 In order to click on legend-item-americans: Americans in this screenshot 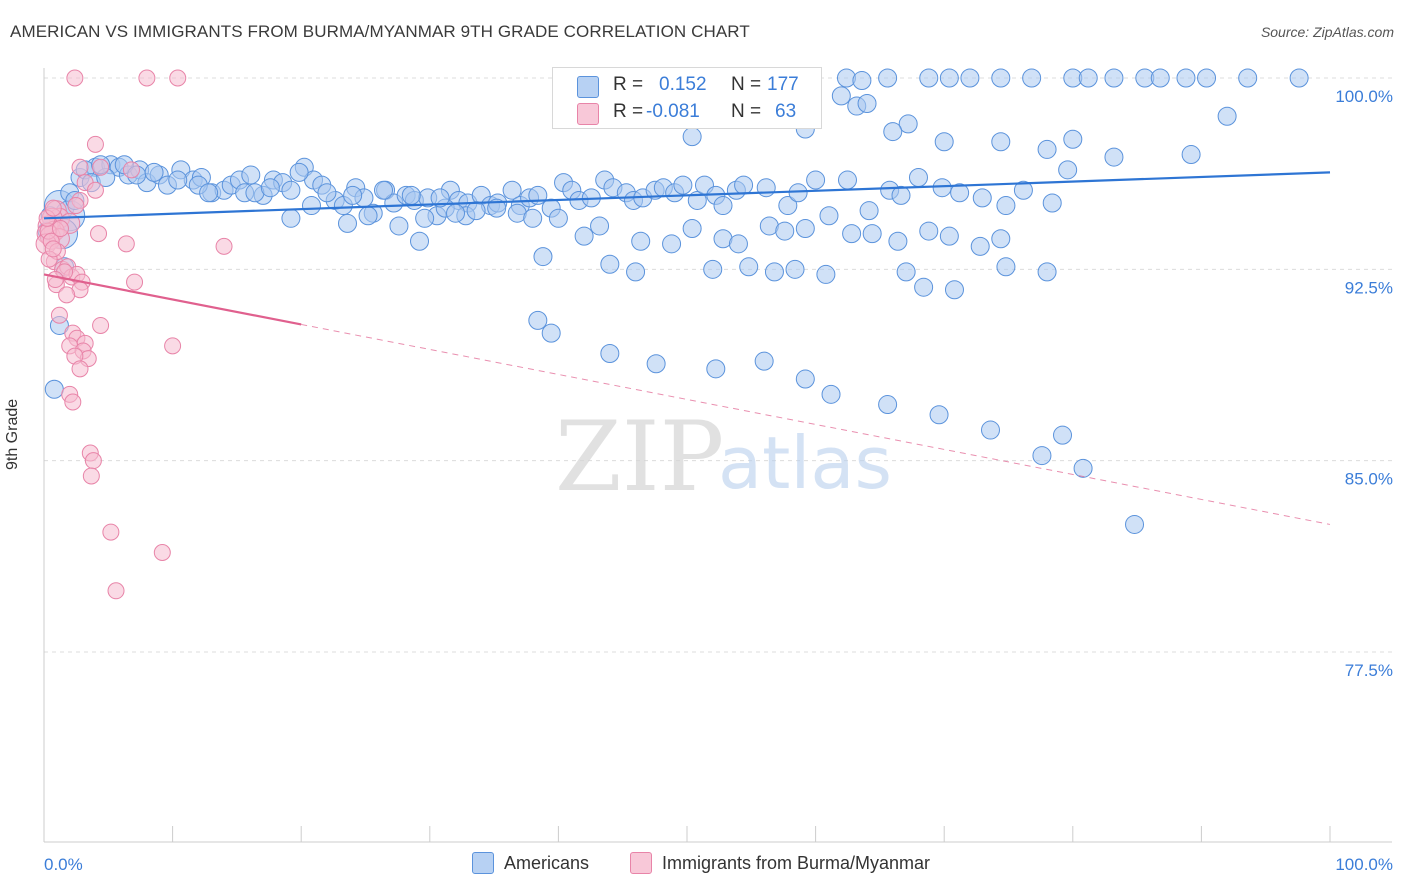, I will do `click(530, 863)`.